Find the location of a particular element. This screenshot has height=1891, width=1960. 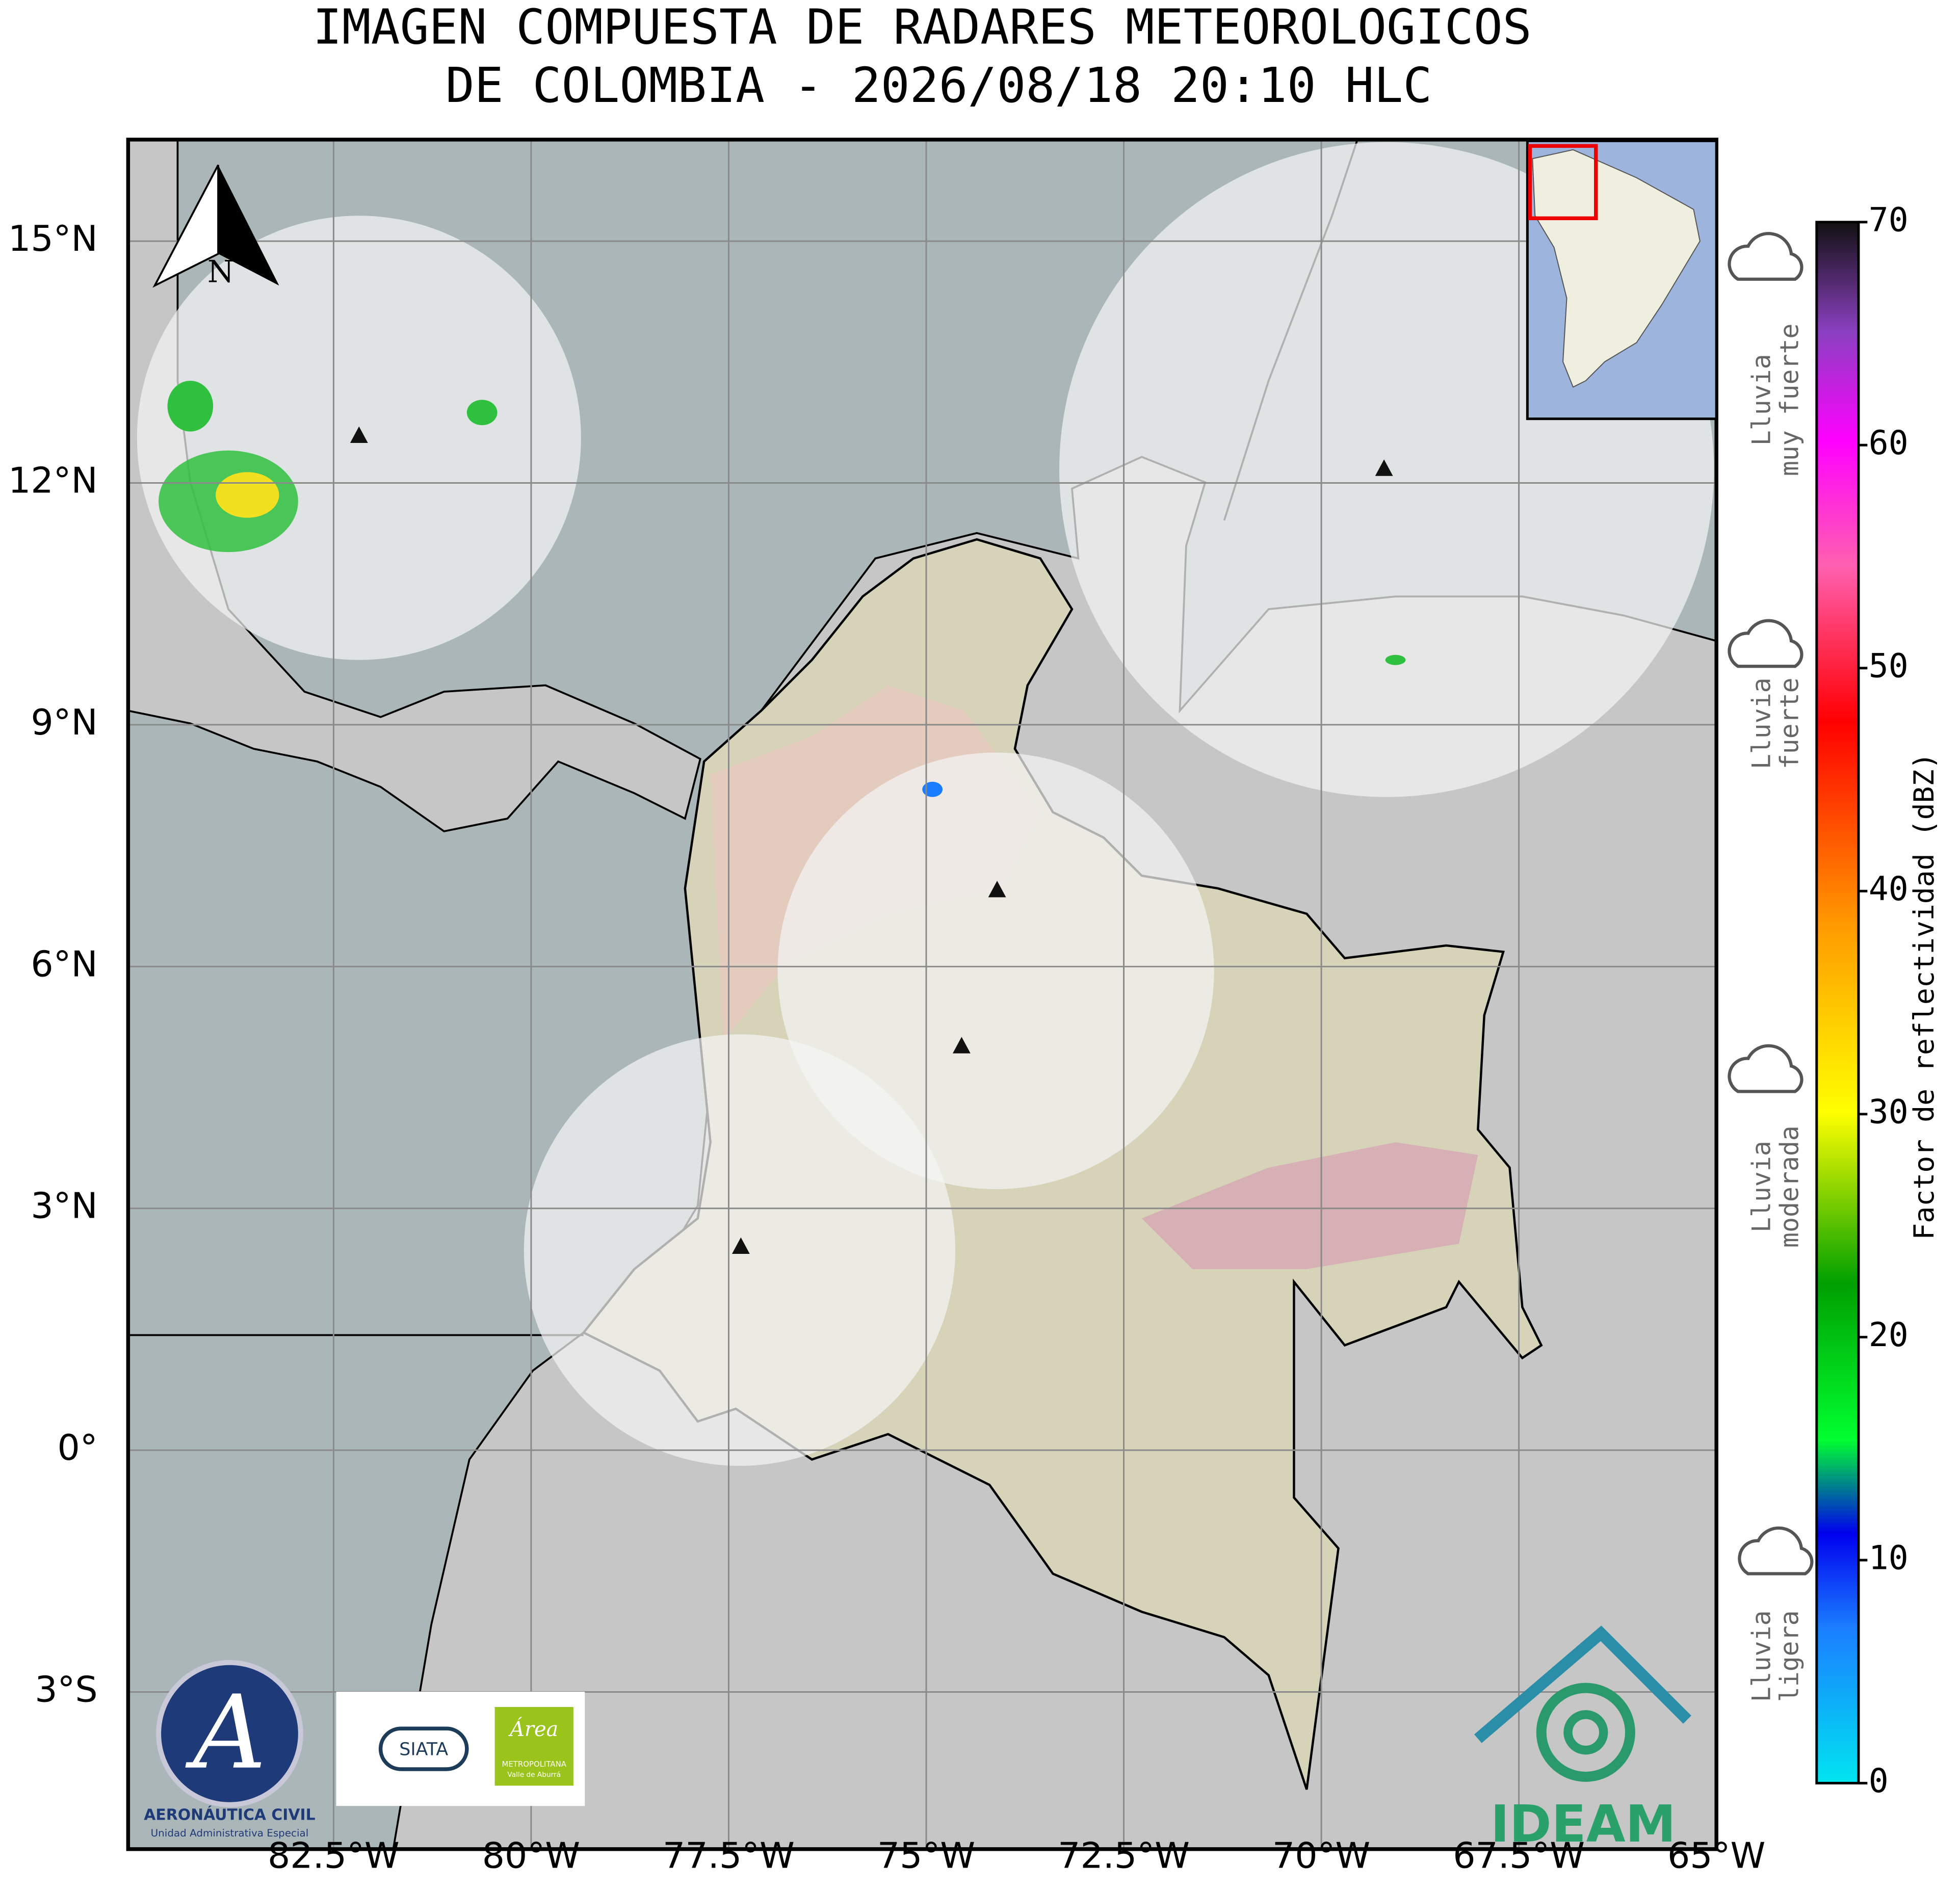

lat-tick-label: 3°N is located at coordinates (64, 1206).